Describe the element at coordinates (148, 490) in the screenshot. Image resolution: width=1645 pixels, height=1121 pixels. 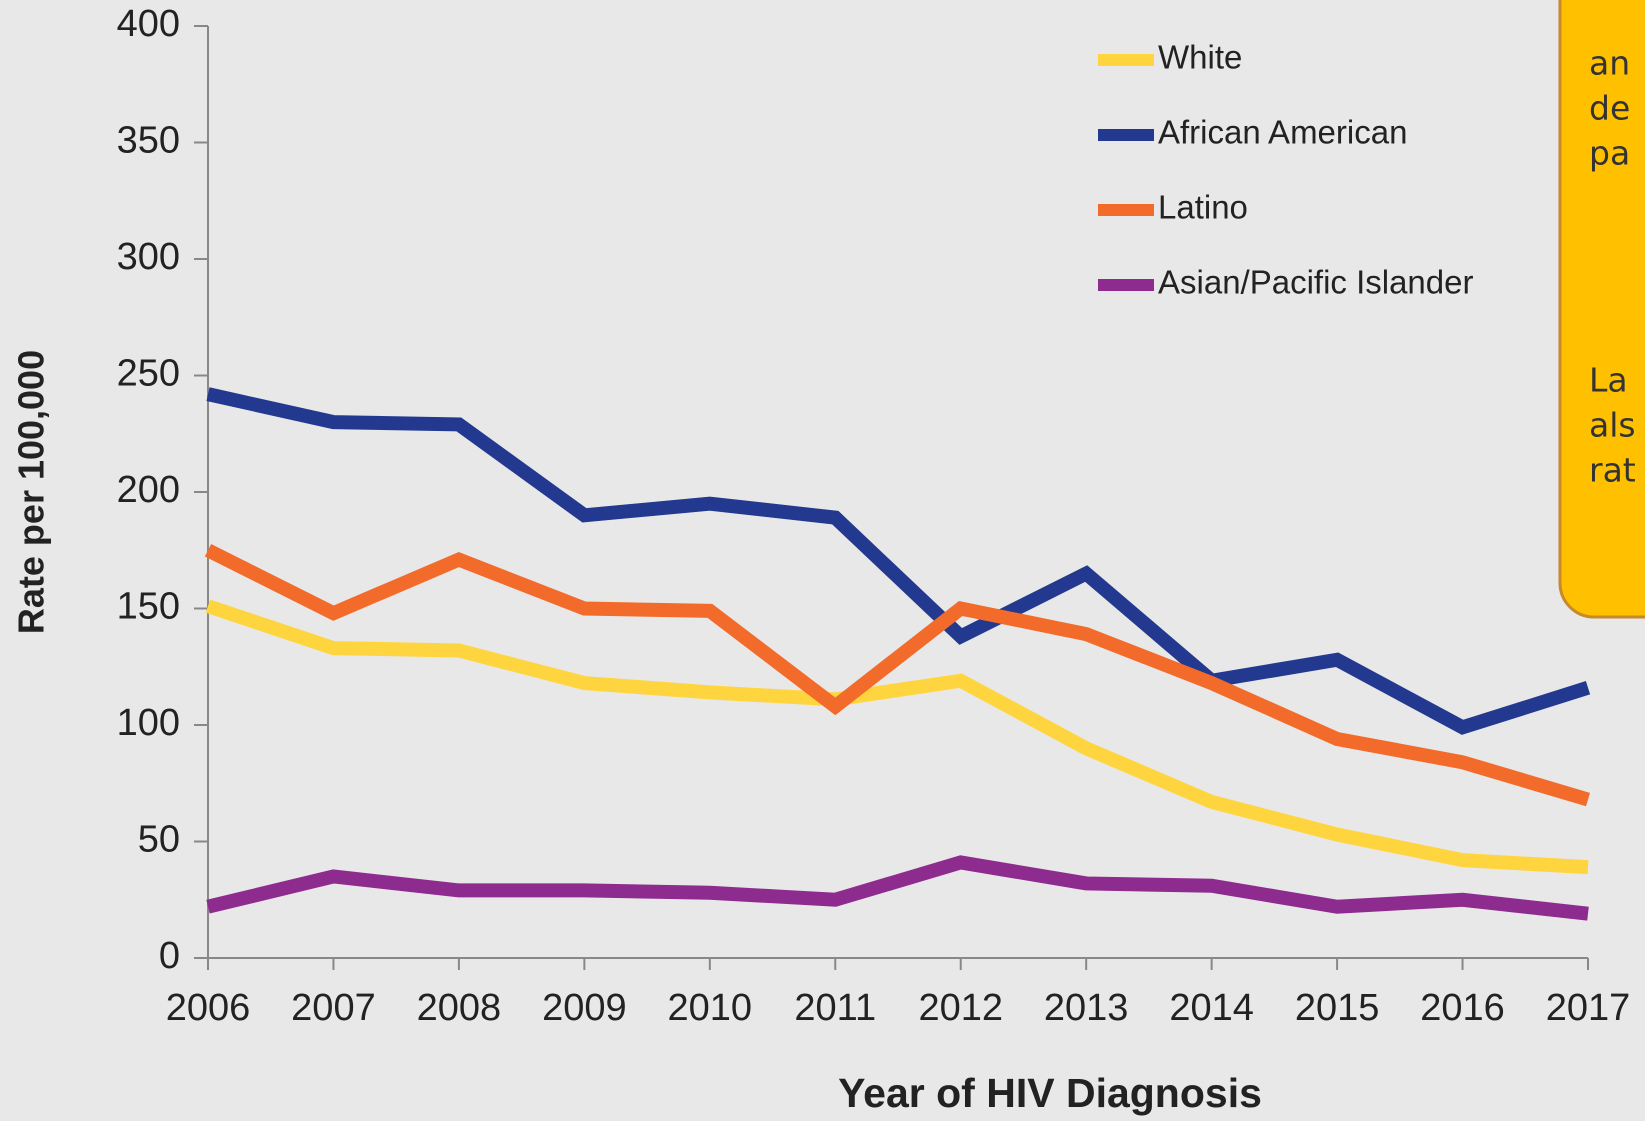
I see `y-tick-label: 200` at that location.